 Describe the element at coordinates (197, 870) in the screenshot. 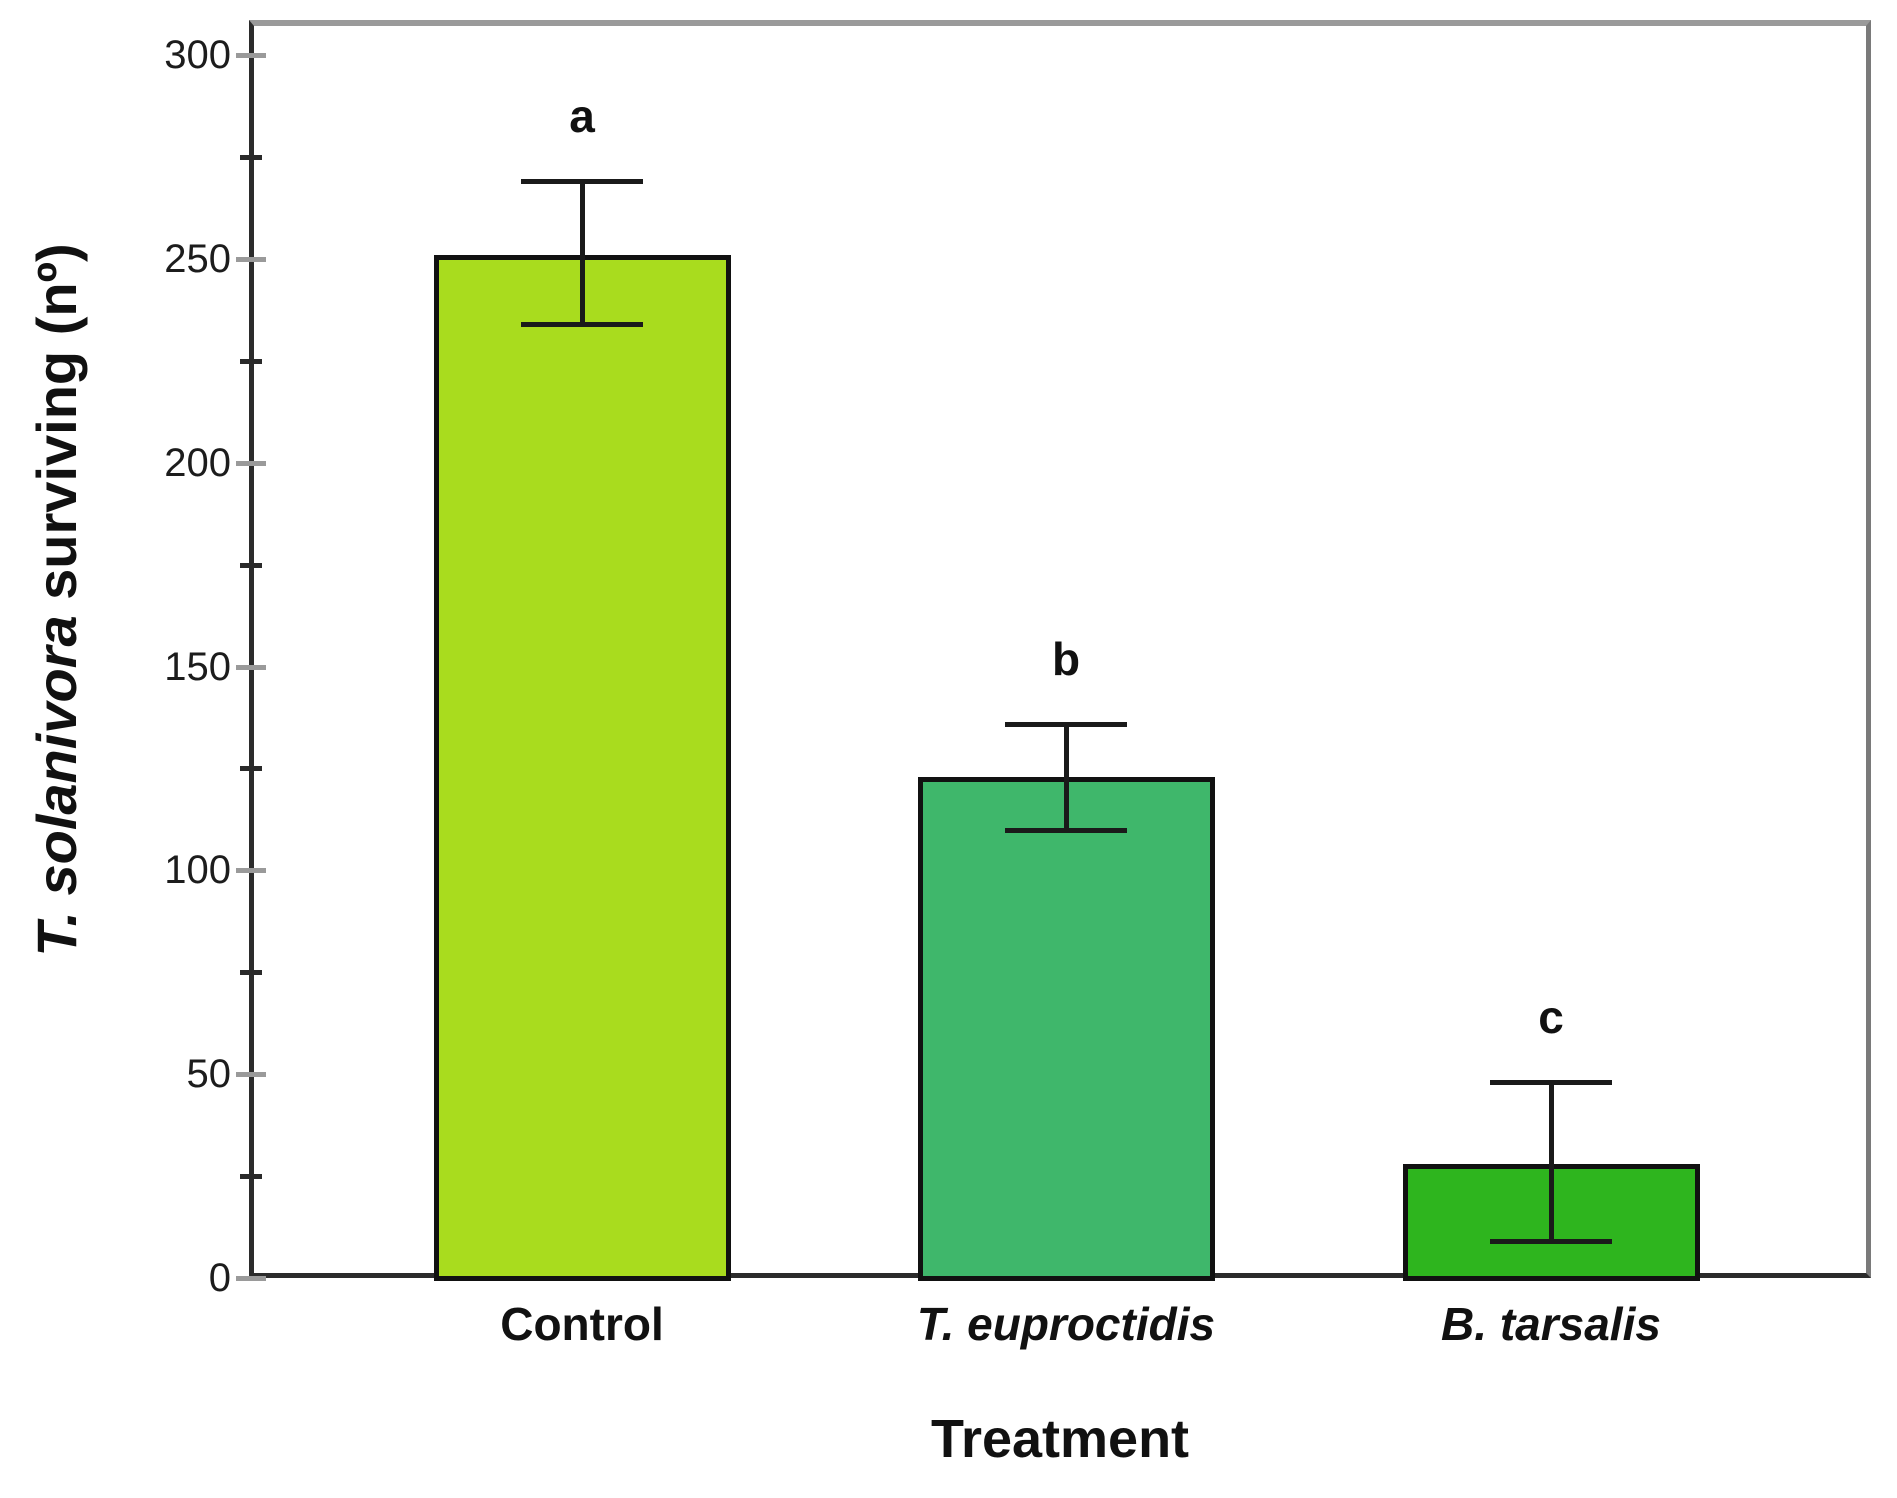

I see `y-tick-label: 100` at that location.